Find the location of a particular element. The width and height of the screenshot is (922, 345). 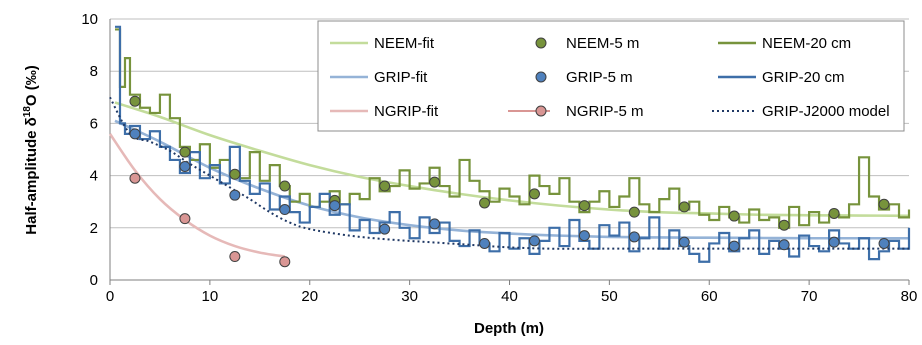

y-tick-labels: 0 2 4 6 8 10 is located at coordinates (89, 150).